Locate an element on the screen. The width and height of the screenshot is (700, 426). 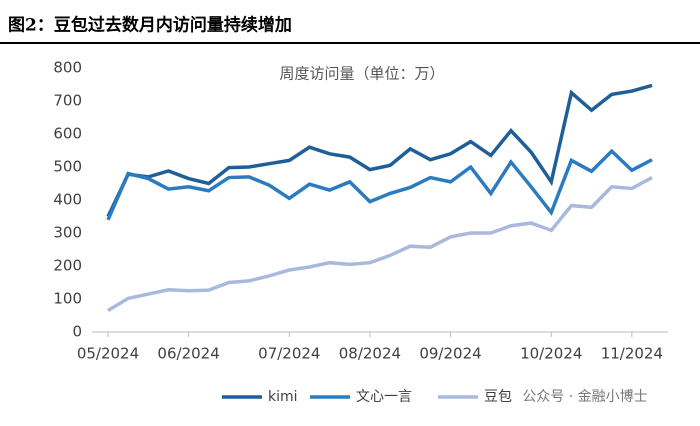
x-tick-label: 09/2024 is located at coordinates (450, 354).